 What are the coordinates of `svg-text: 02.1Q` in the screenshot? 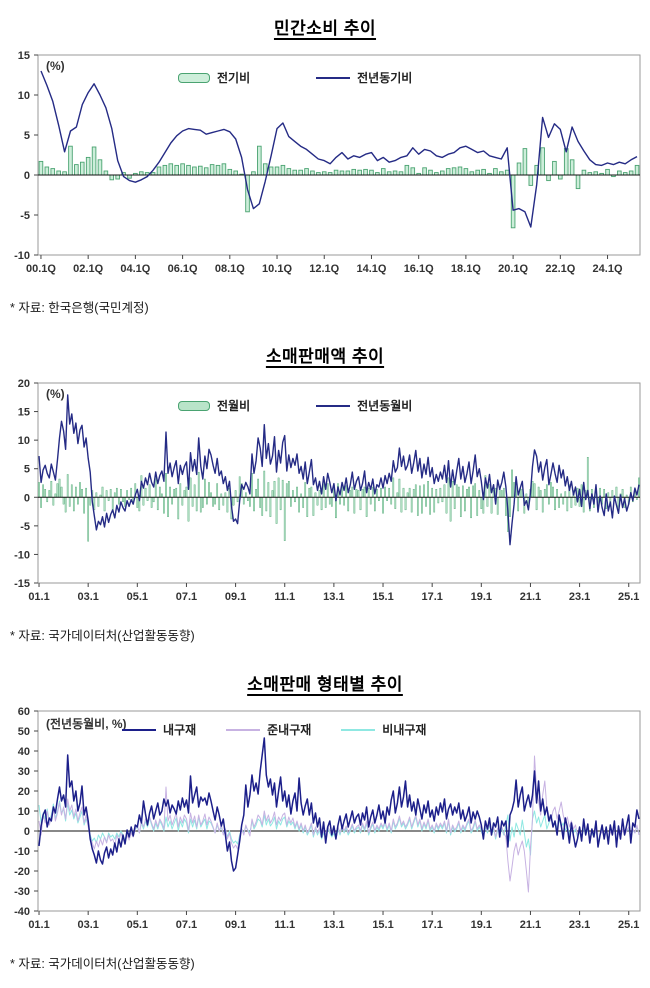 It's located at (88, 269).